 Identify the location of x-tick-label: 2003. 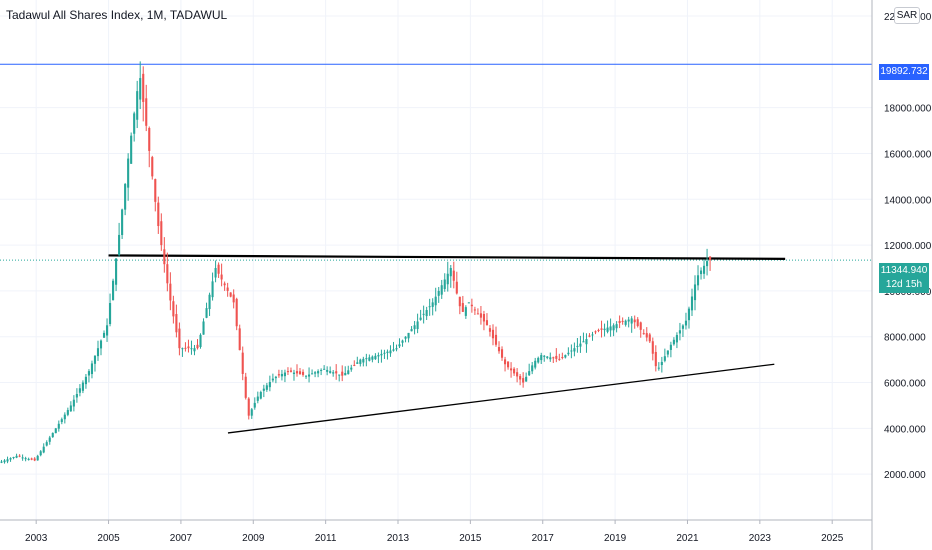
(36, 538).